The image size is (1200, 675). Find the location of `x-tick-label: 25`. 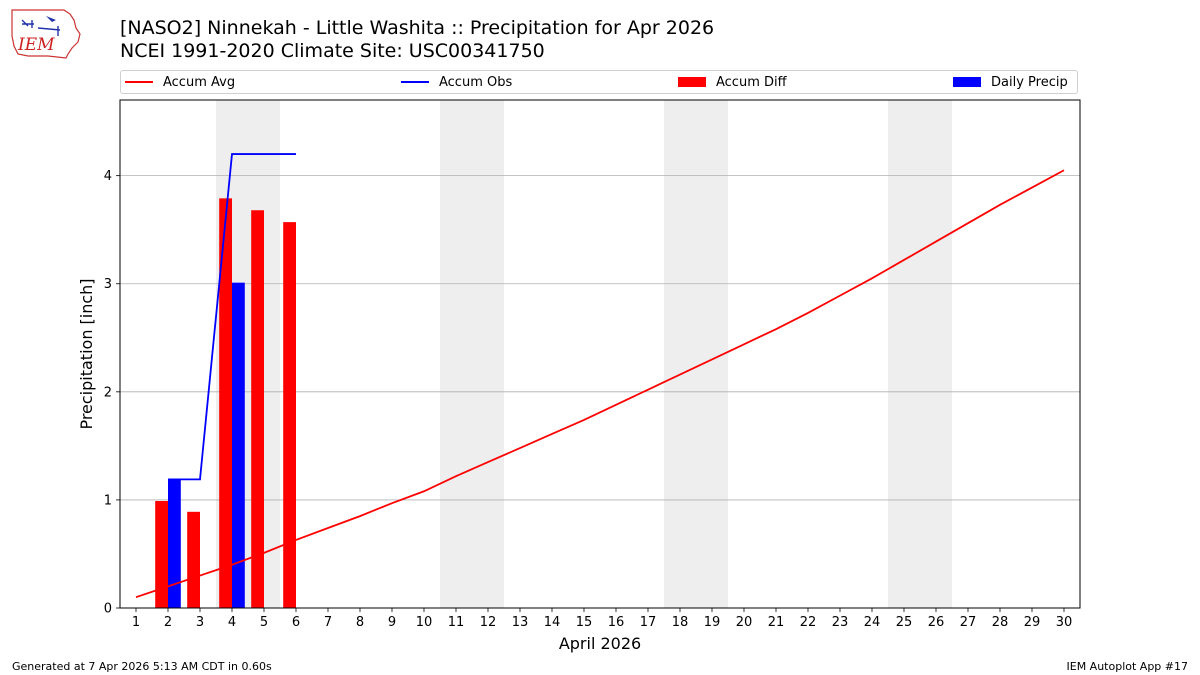

x-tick-label: 25 is located at coordinates (904, 622).